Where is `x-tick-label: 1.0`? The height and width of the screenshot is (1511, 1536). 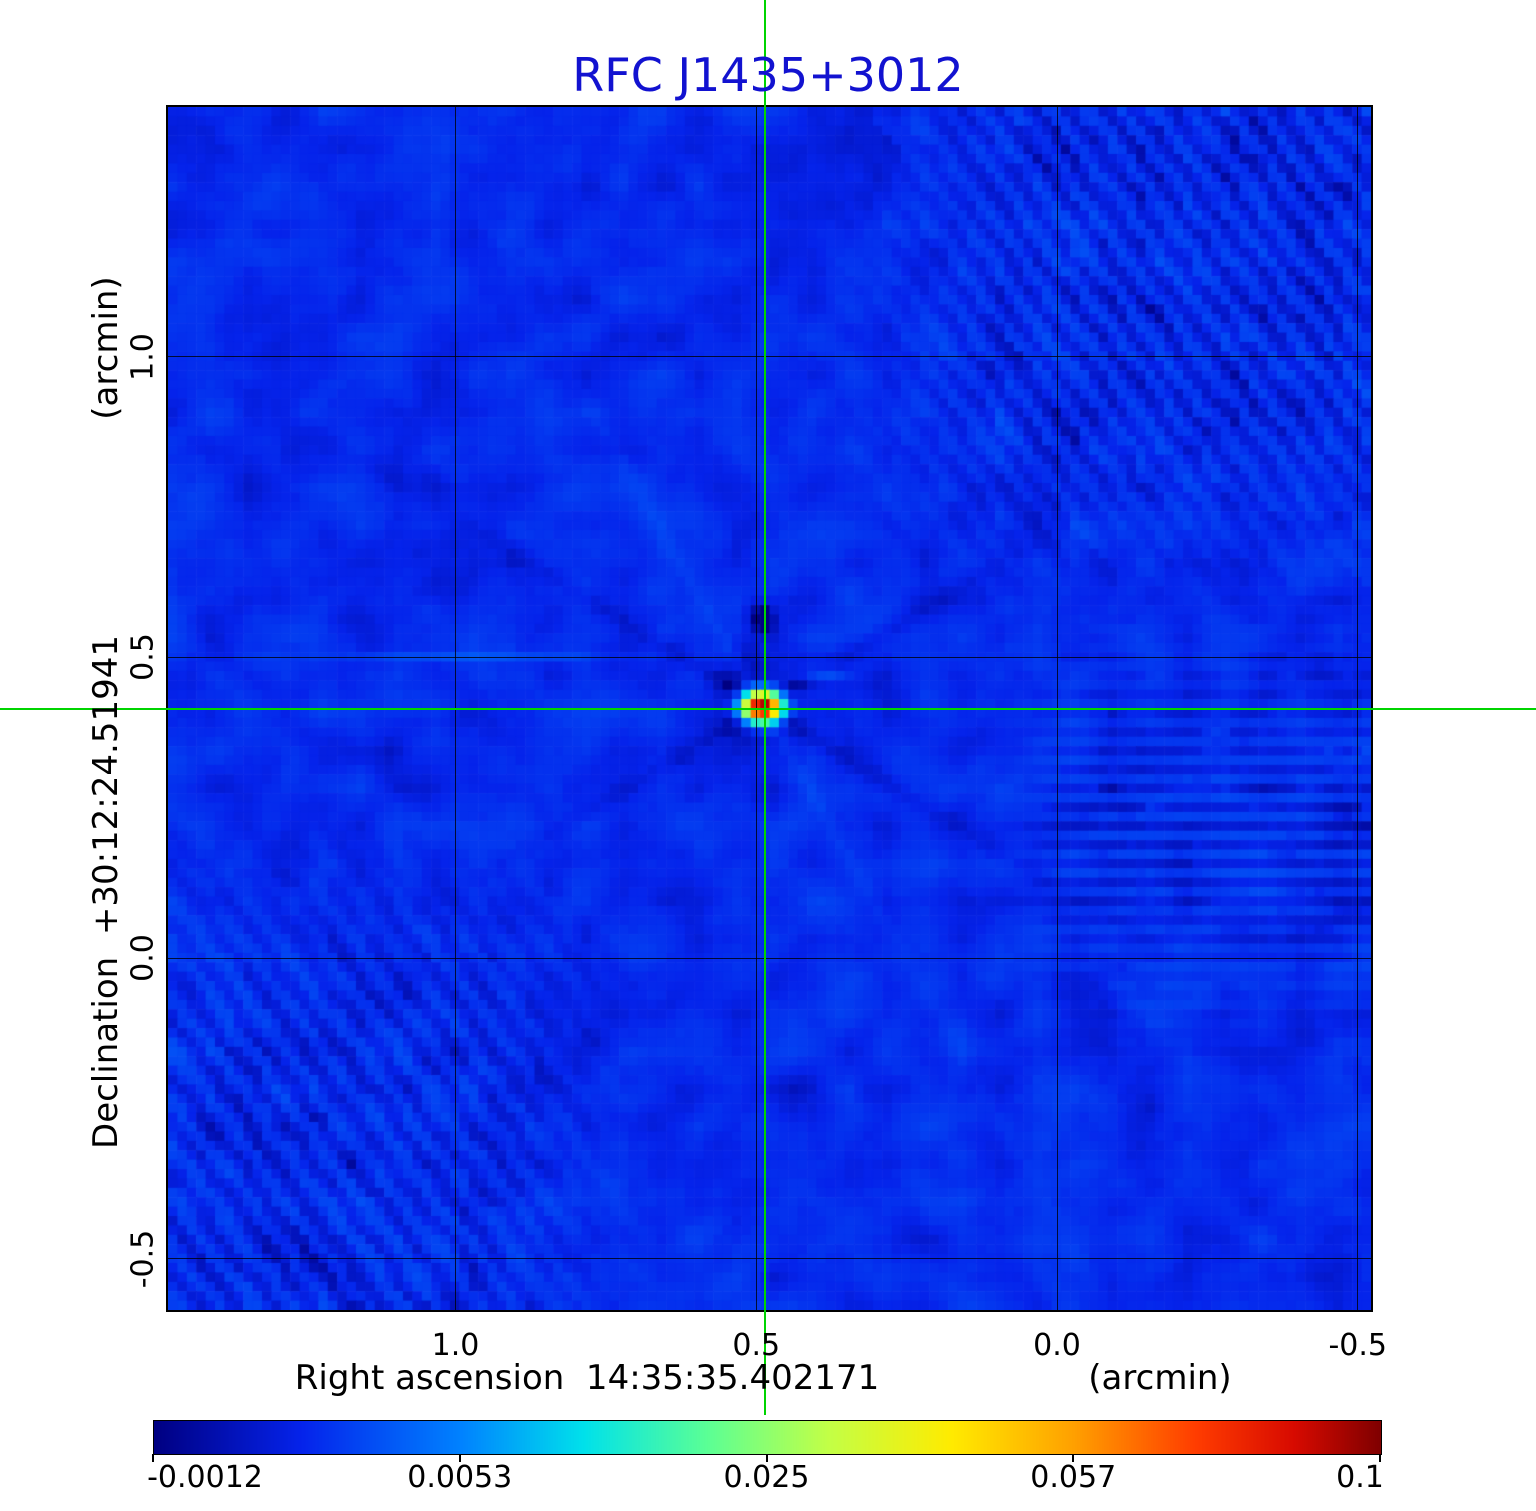
x-tick-label: 1.0 is located at coordinates (455, 1345).